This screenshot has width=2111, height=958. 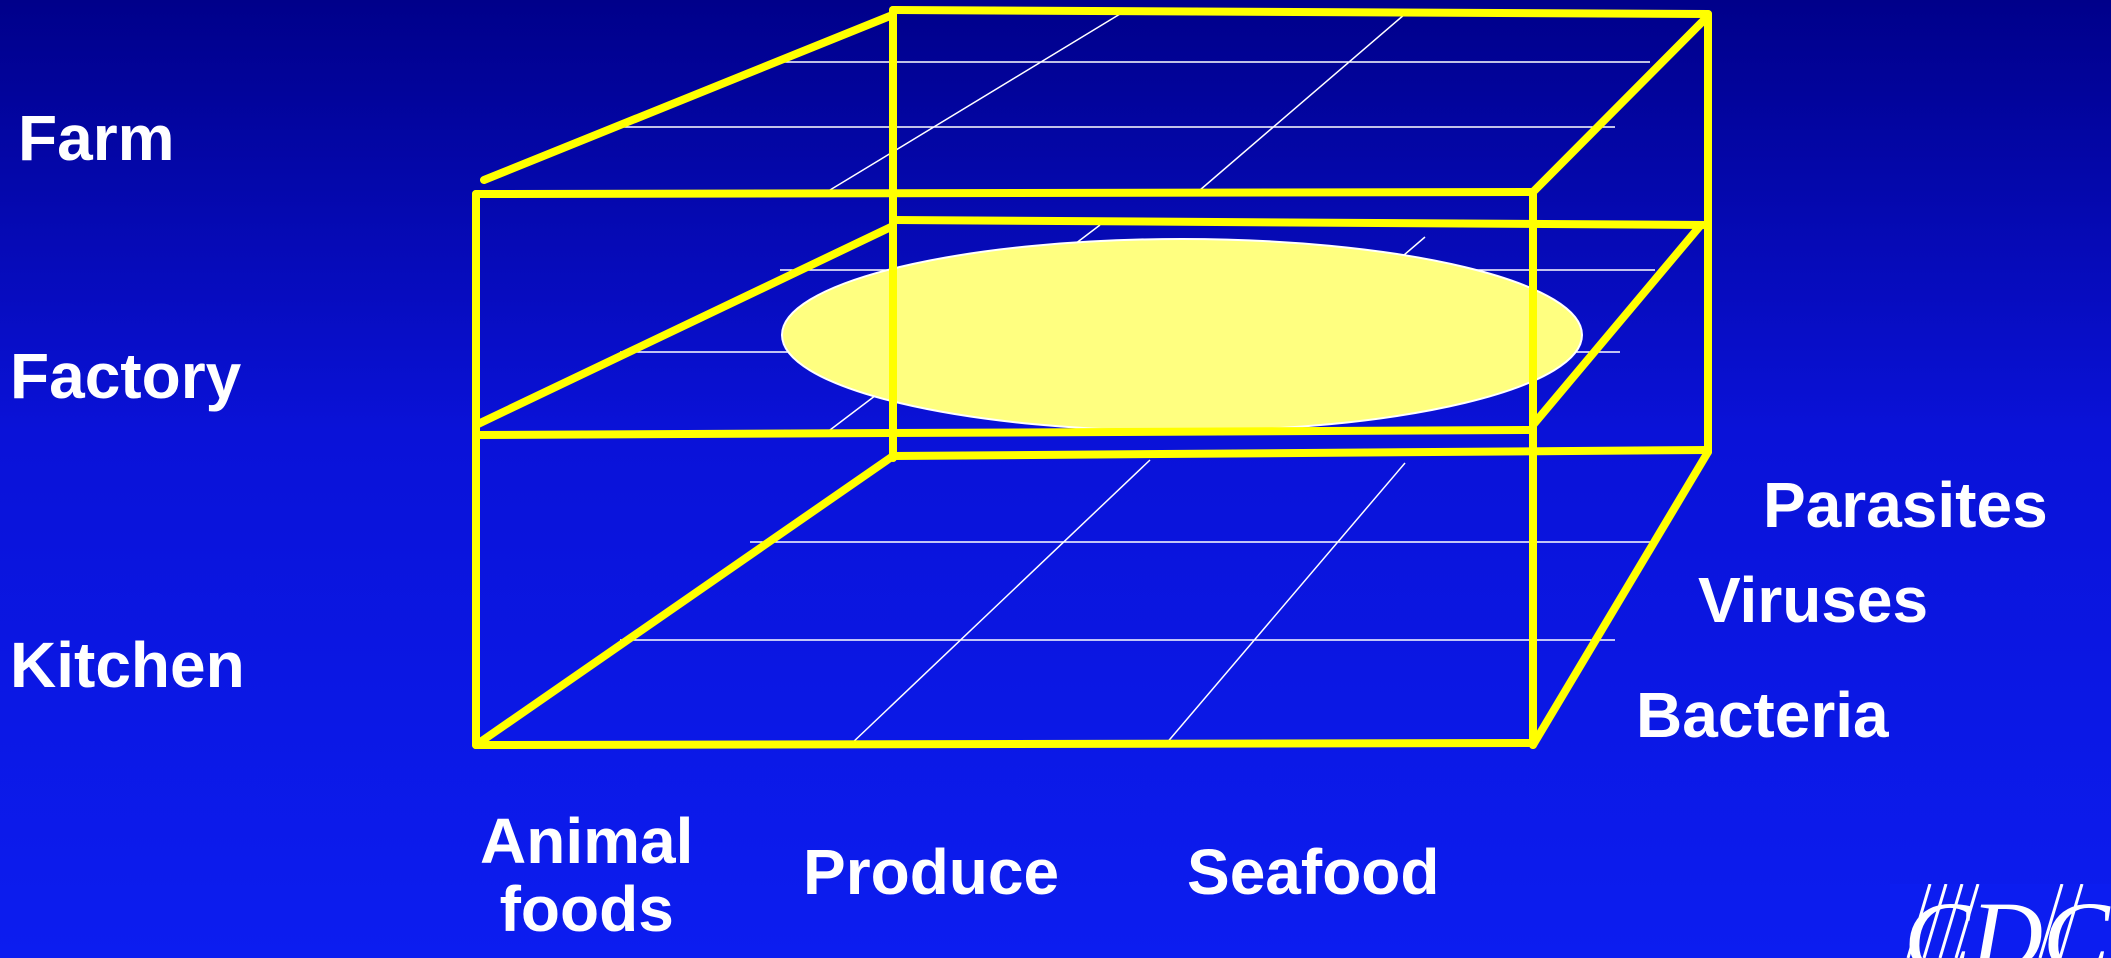 I want to click on category-label-produce: Produce, so click(x=931, y=872).